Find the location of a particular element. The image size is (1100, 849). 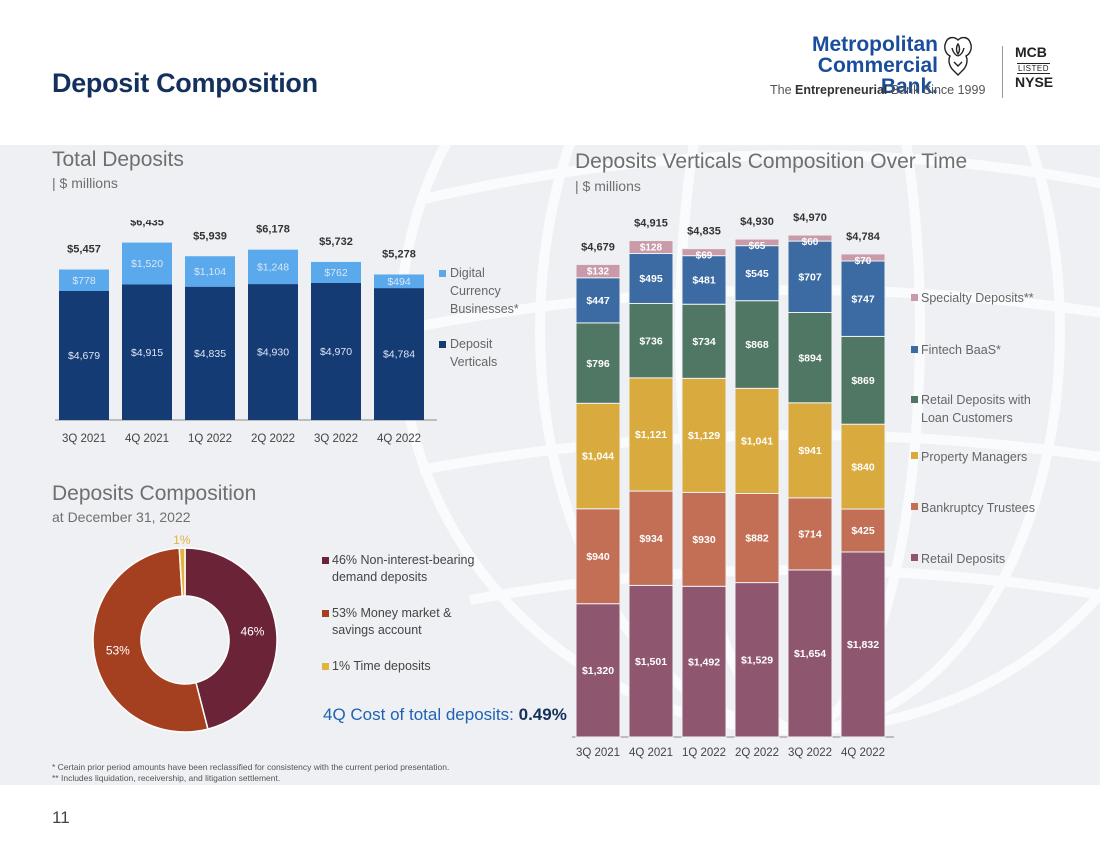

data-label: $4,835 is located at coordinates (210, 354).